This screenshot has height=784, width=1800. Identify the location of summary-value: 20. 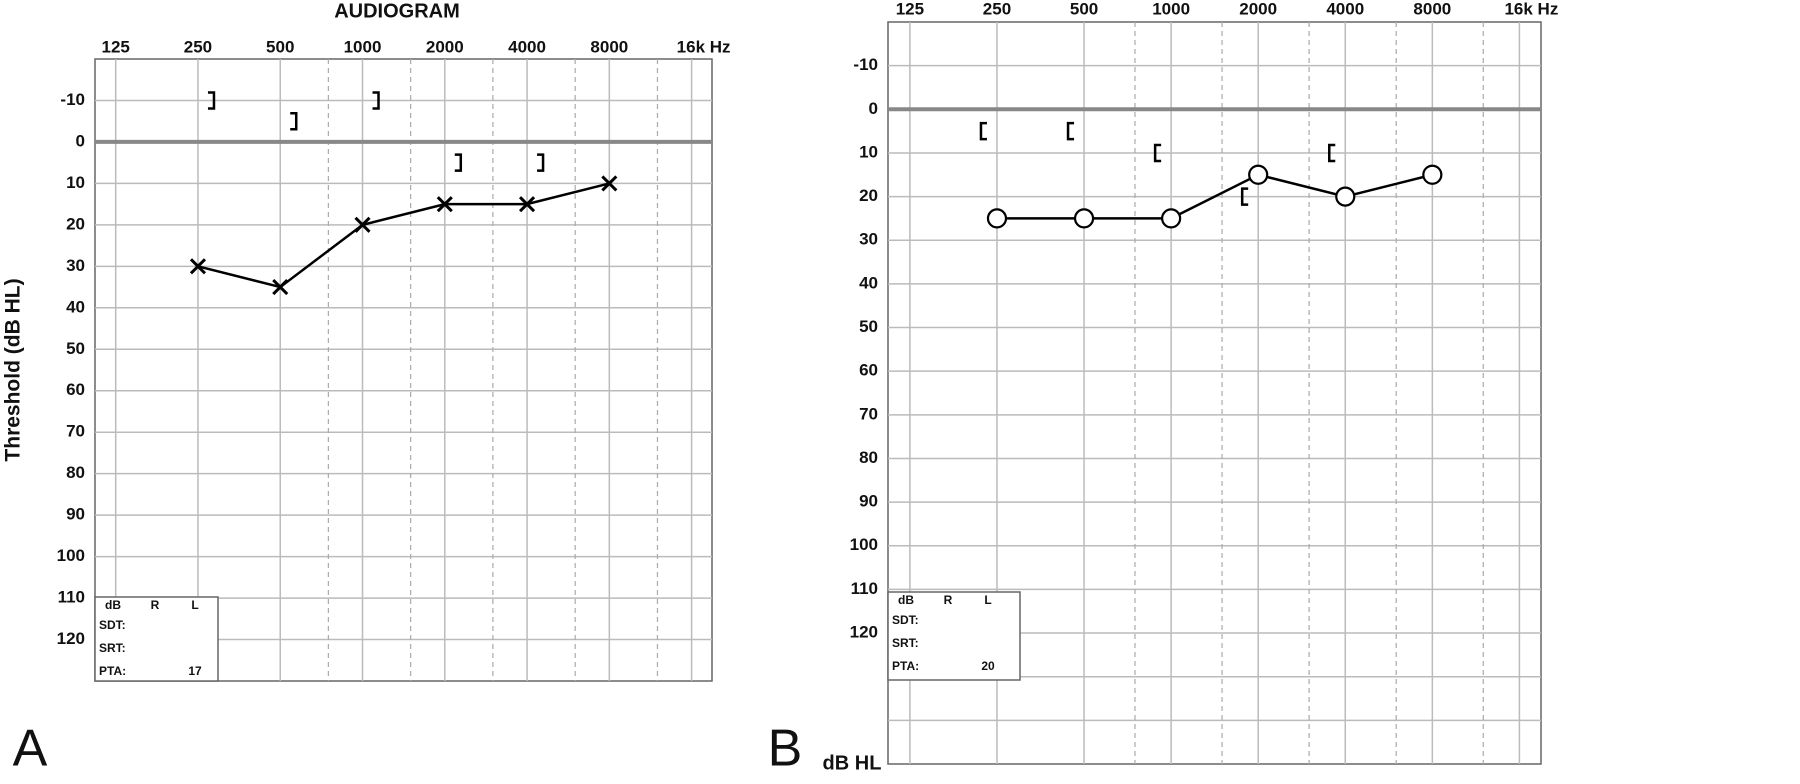
(988, 666).